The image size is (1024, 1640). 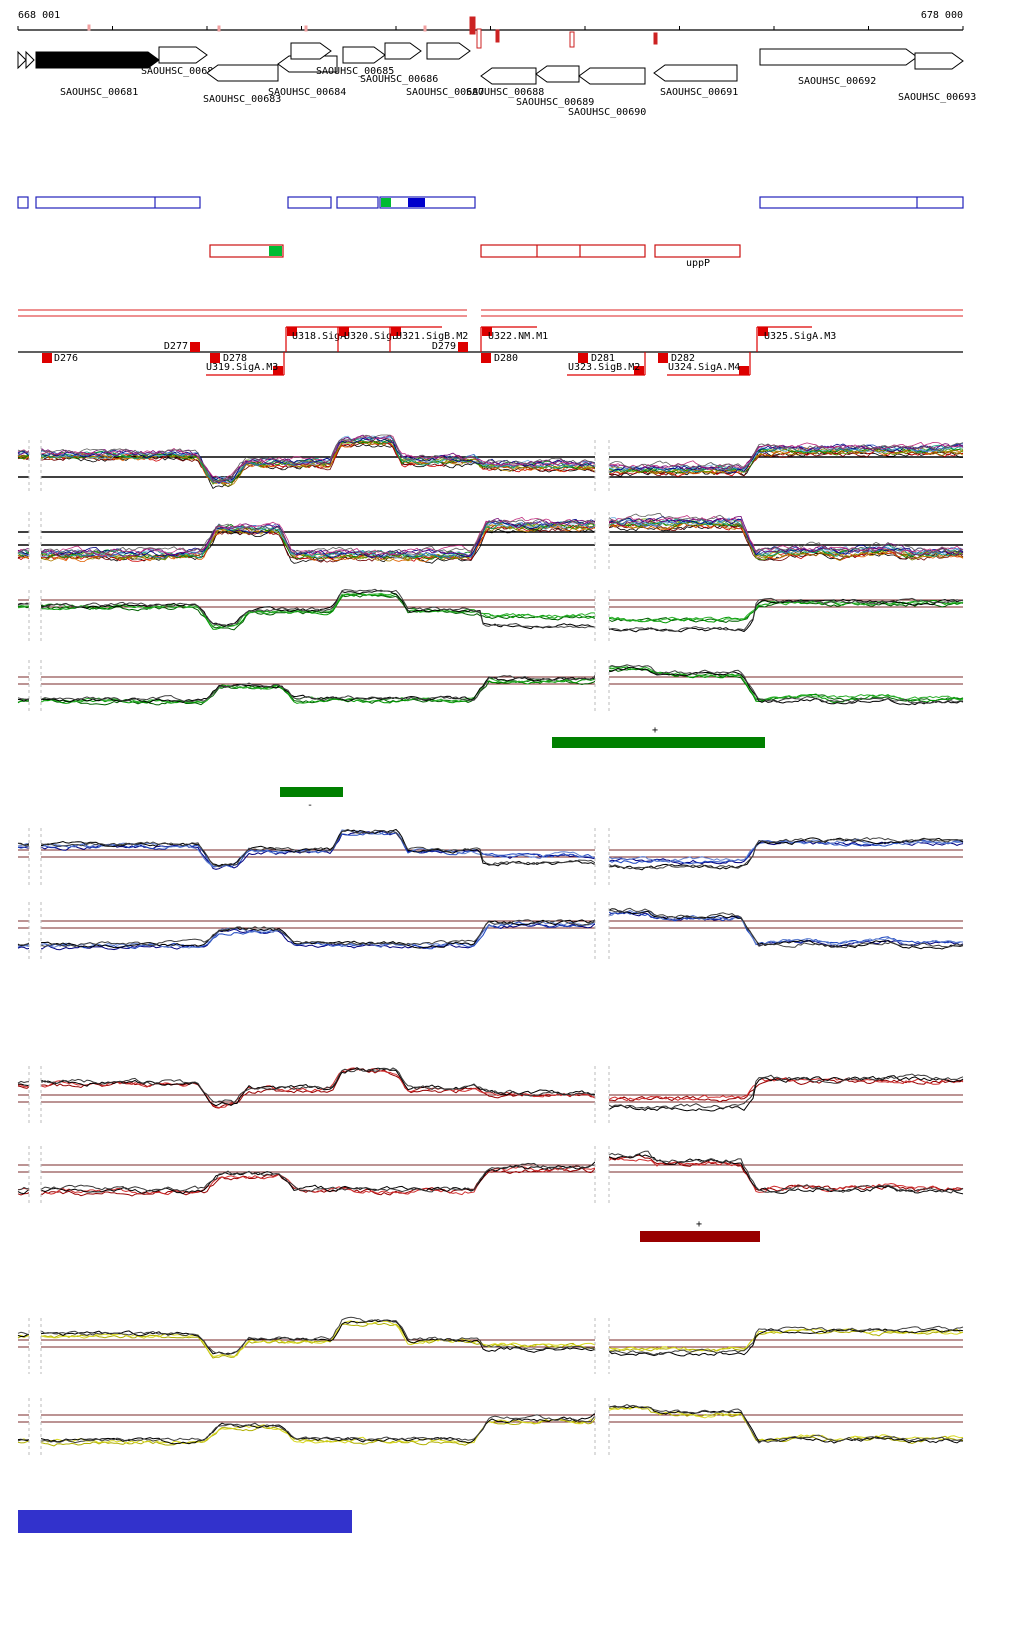 What do you see at coordinates (180, 71) in the screenshot?
I see `gene-label: SAOUHSC_00682` at bounding box center [180, 71].